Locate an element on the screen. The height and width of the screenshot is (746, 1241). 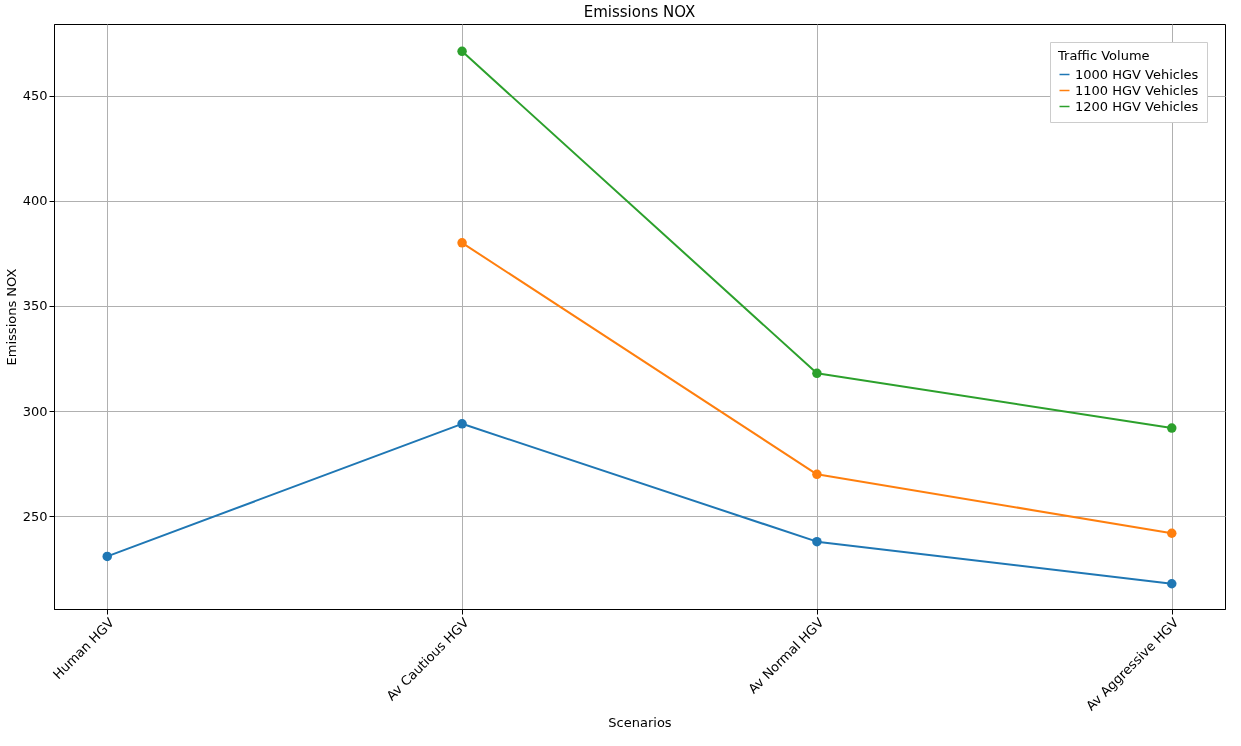
y-tick-label: 300 is located at coordinates (35, 411).